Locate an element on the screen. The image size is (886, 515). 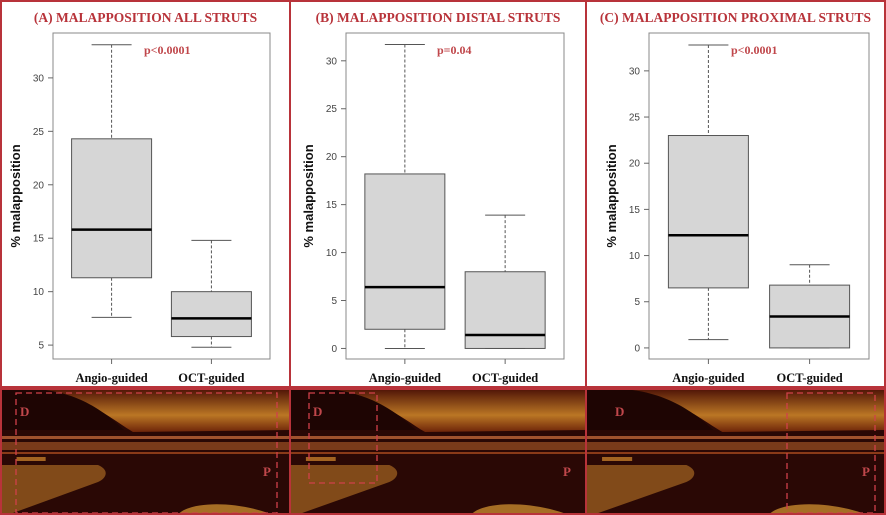
panel-title: (C) MALAPPOSITION PROXIMAL STRUTS is located at coordinates (735, 17).